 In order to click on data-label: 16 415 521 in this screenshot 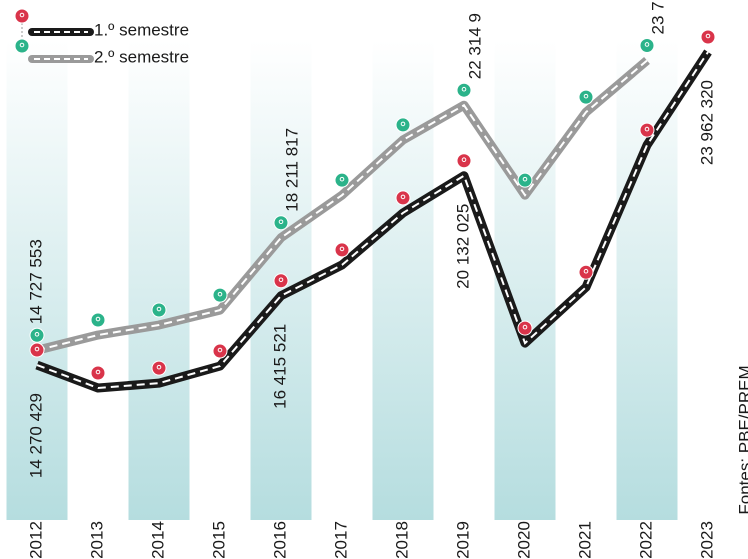, I will do `click(279, 366)`.